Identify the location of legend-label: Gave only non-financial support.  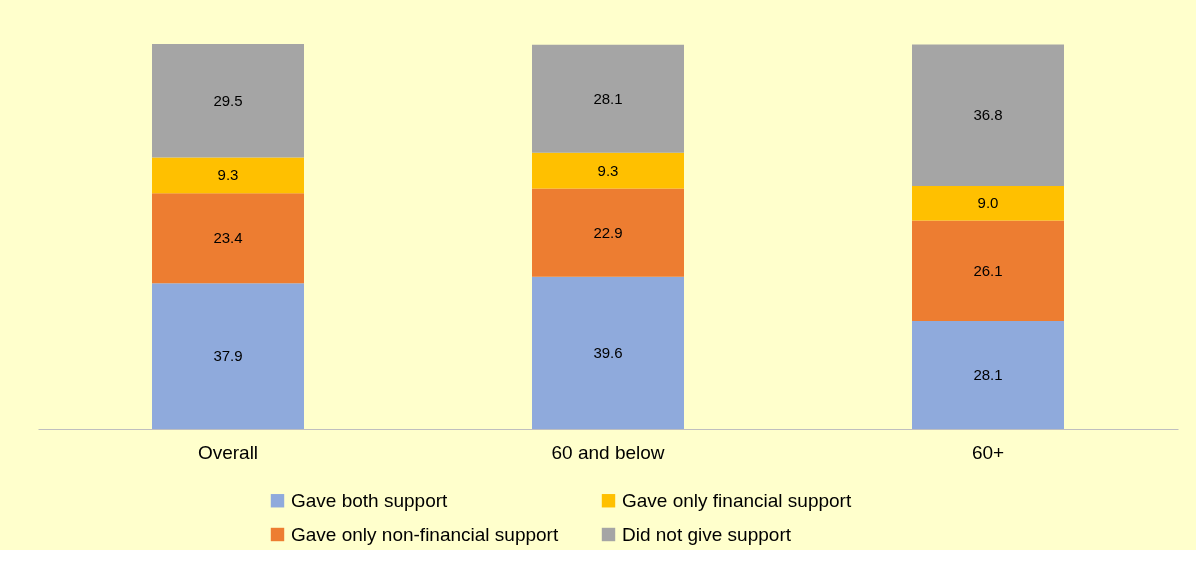
(425, 534).